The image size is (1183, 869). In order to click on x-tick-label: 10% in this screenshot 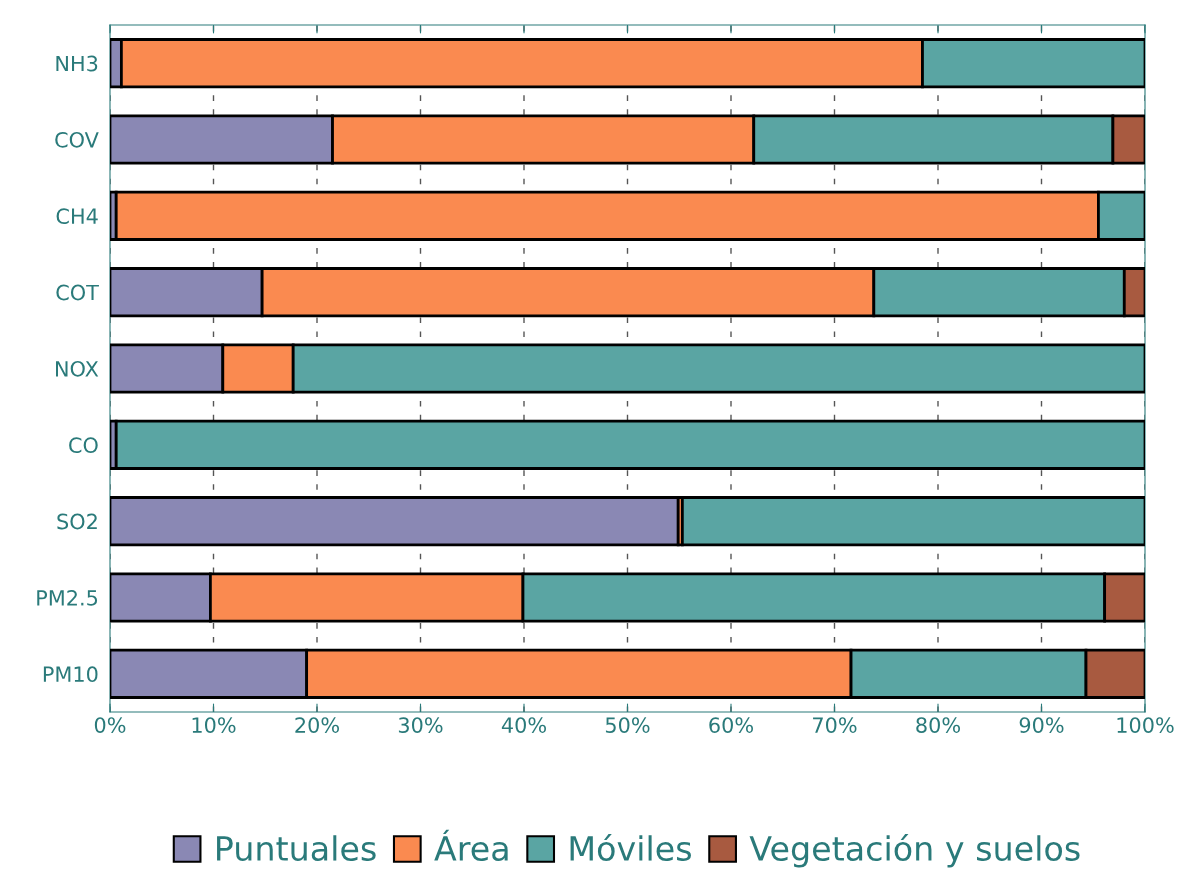, I will do `click(214, 725)`.